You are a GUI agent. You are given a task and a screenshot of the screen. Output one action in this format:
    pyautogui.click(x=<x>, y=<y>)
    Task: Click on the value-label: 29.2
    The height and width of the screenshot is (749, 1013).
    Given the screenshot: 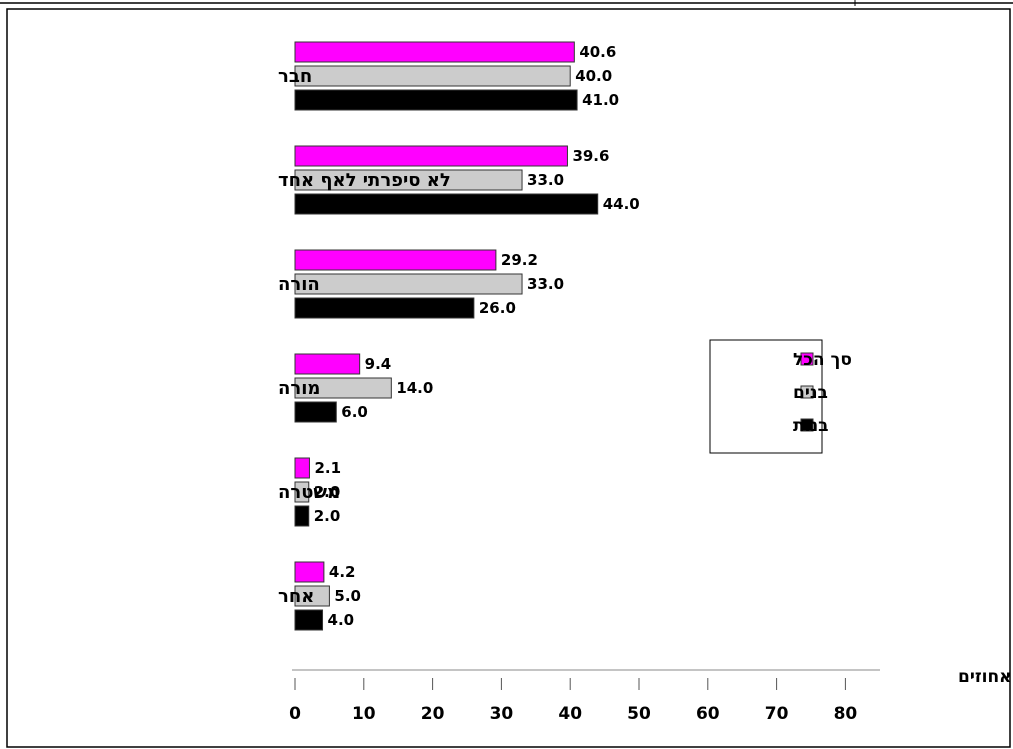 What is the action you would take?
    pyautogui.click(x=519, y=260)
    